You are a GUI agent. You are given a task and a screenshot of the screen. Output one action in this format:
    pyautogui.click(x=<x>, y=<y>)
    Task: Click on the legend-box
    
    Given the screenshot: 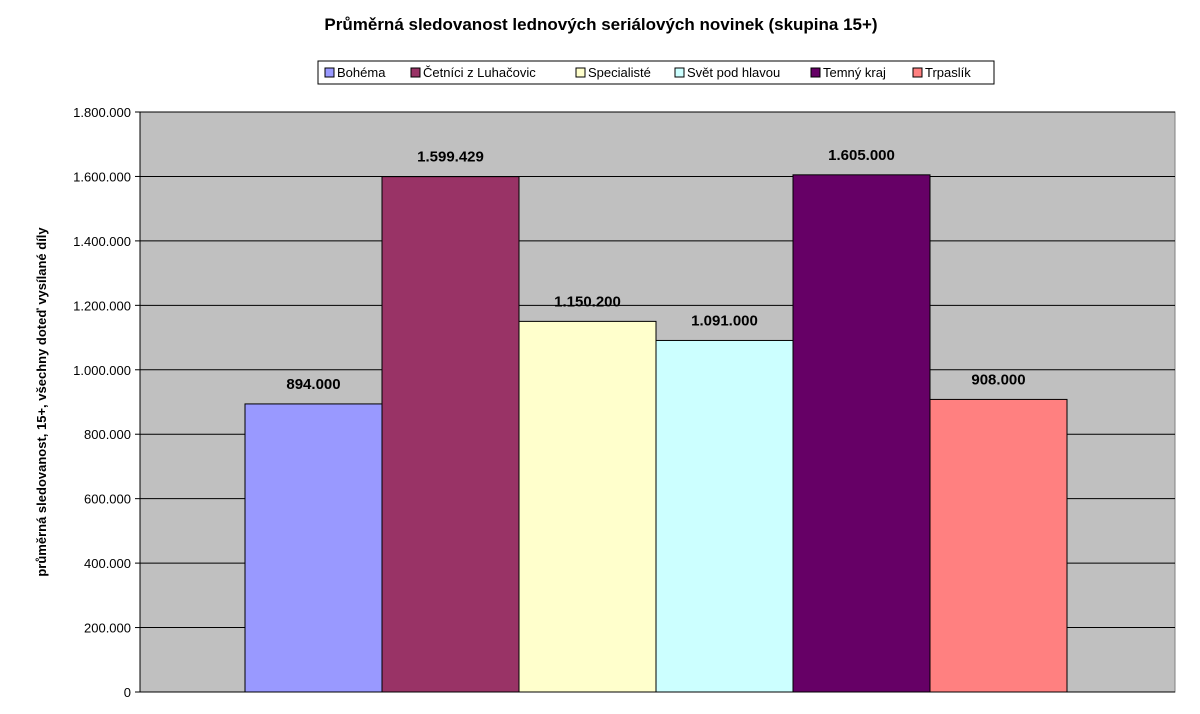 What is the action you would take?
    pyautogui.click(x=656, y=72)
    